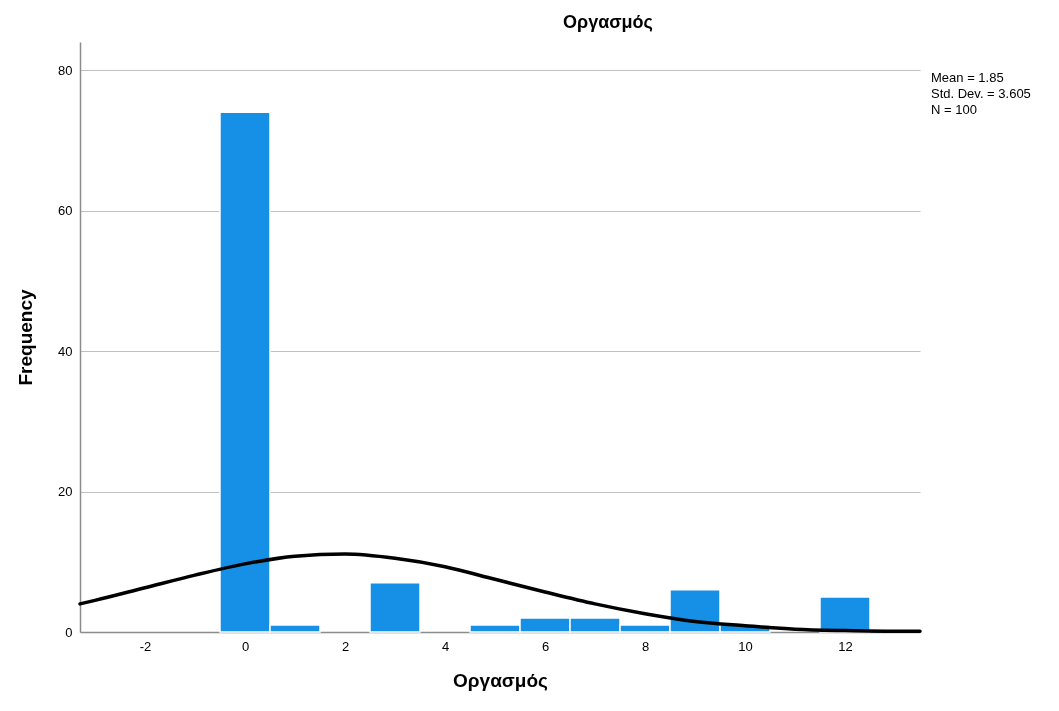 This screenshot has width=1059, height=711. Describe the element at coordinates (445, 646) in the screenshot. I see `x-tick-label: 4` at that location.